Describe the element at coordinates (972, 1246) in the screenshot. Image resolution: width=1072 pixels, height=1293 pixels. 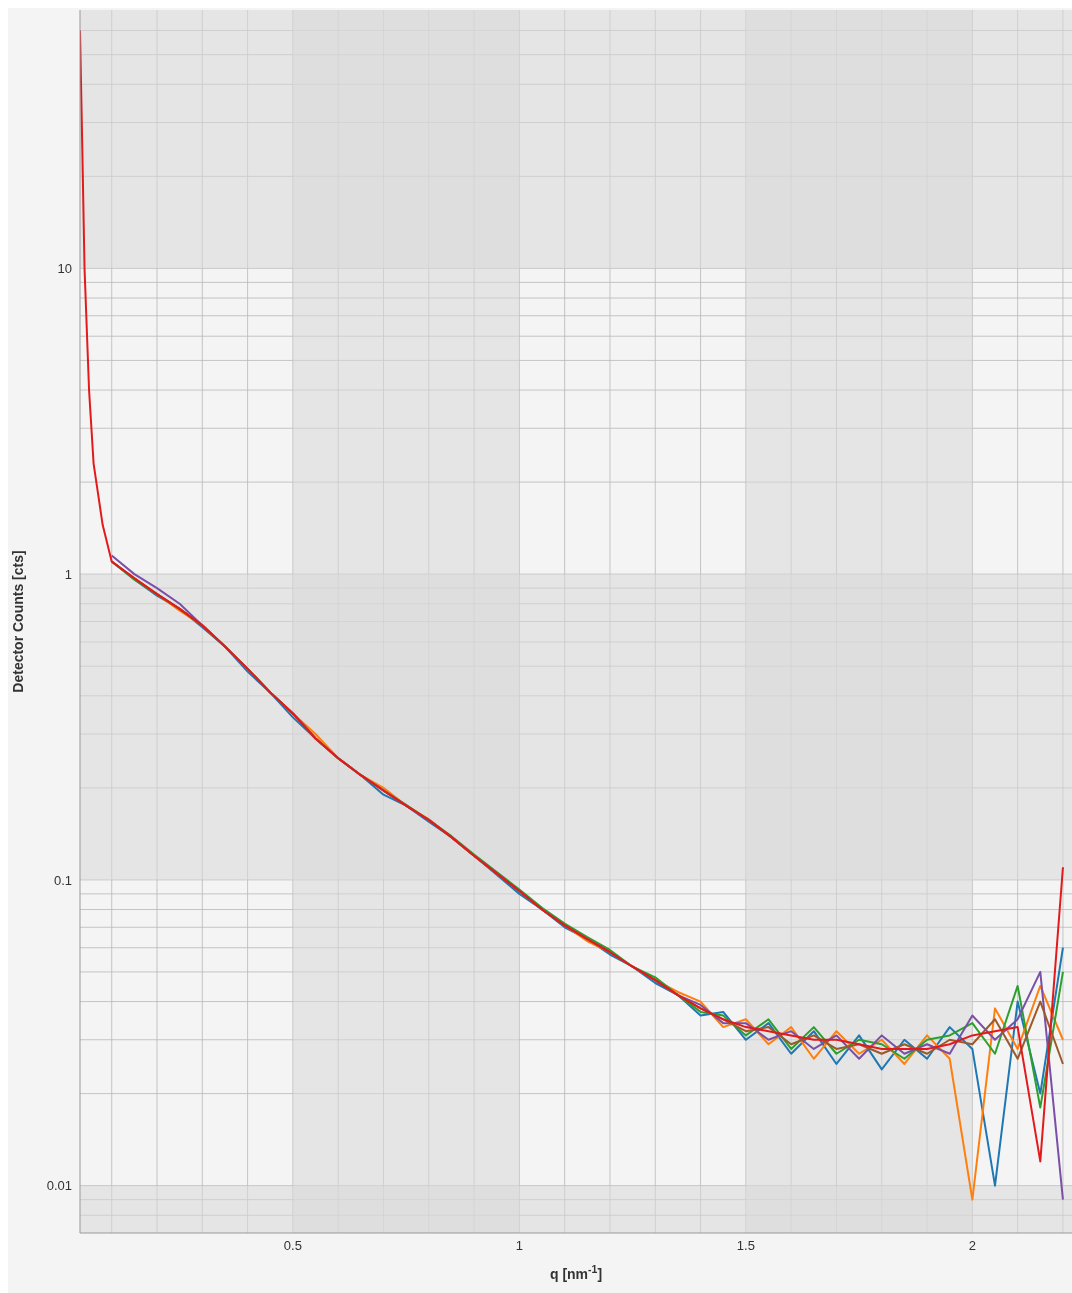
I see `x-tick-label: 2` at that location.